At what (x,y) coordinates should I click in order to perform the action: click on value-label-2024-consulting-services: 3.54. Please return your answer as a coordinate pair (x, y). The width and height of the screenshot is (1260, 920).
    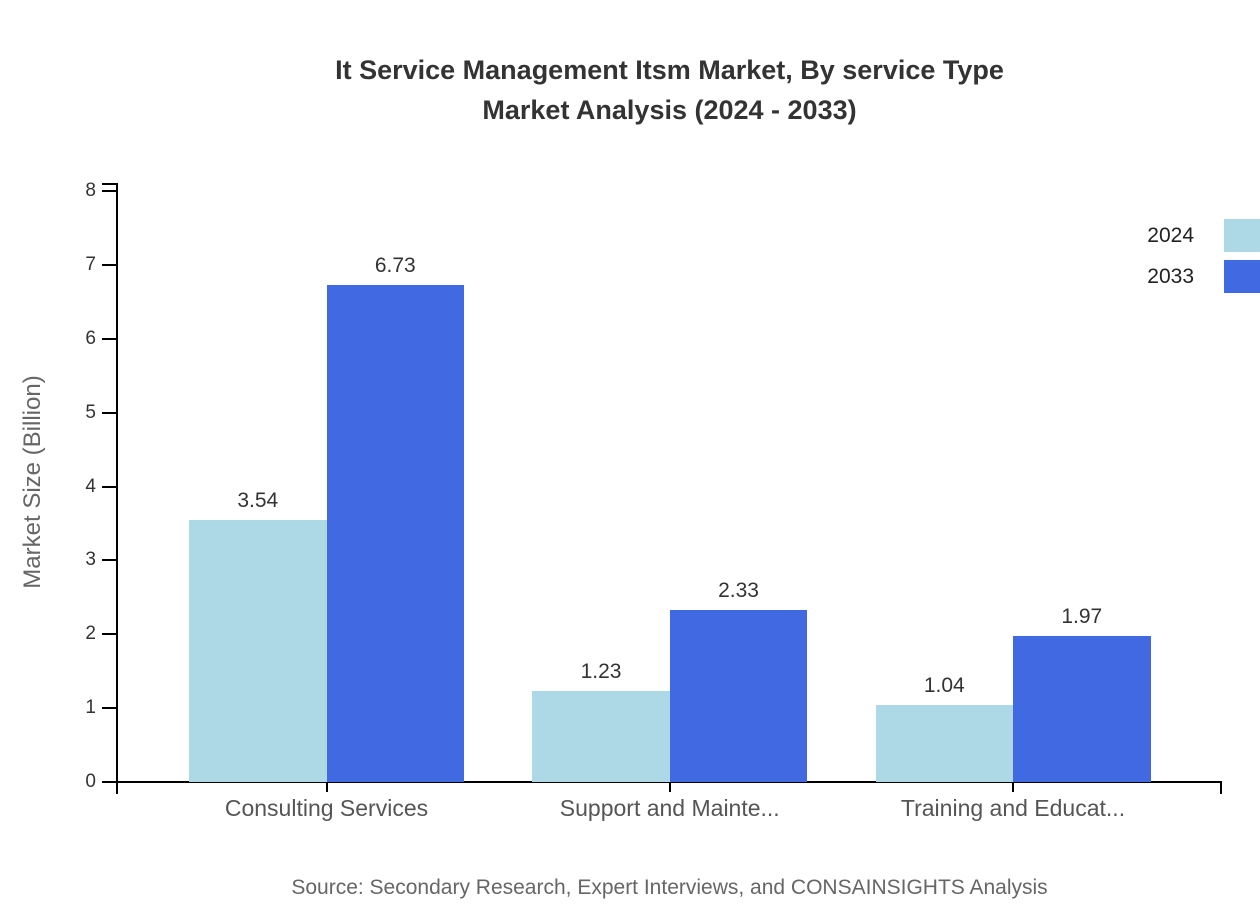
    Looking at the image, I should click on (258, 501).